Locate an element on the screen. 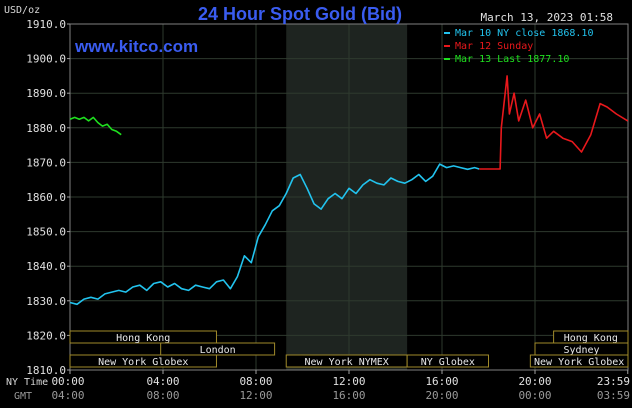 The height and width of the screenshot is (408, 632). ny-time-row-label: NY Time is located at coordinates (27, 382).